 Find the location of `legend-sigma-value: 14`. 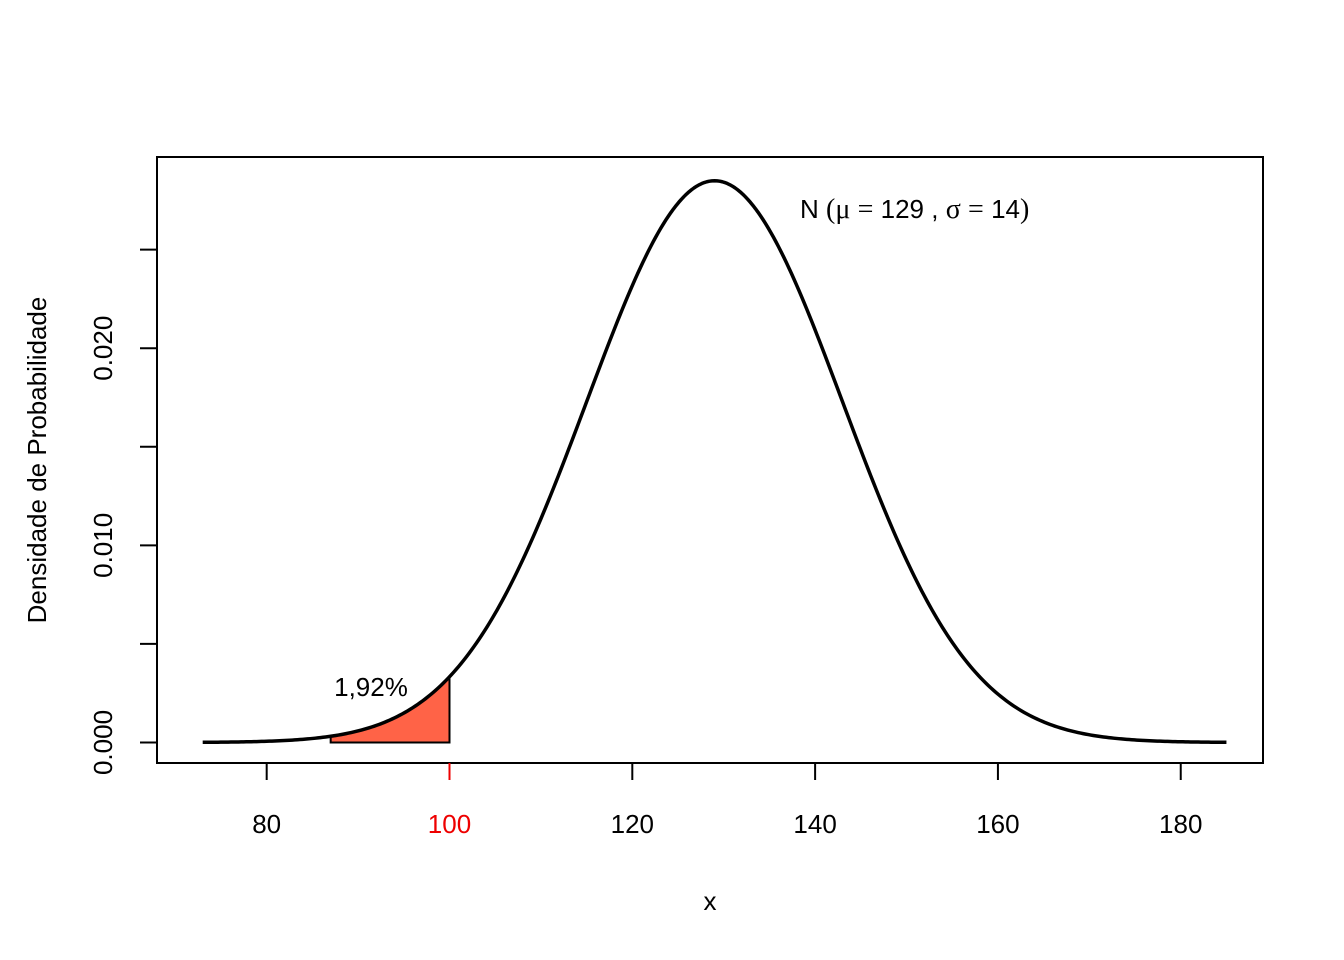

legend-sigma-value: 14 is located at coordinates (1005, 209).